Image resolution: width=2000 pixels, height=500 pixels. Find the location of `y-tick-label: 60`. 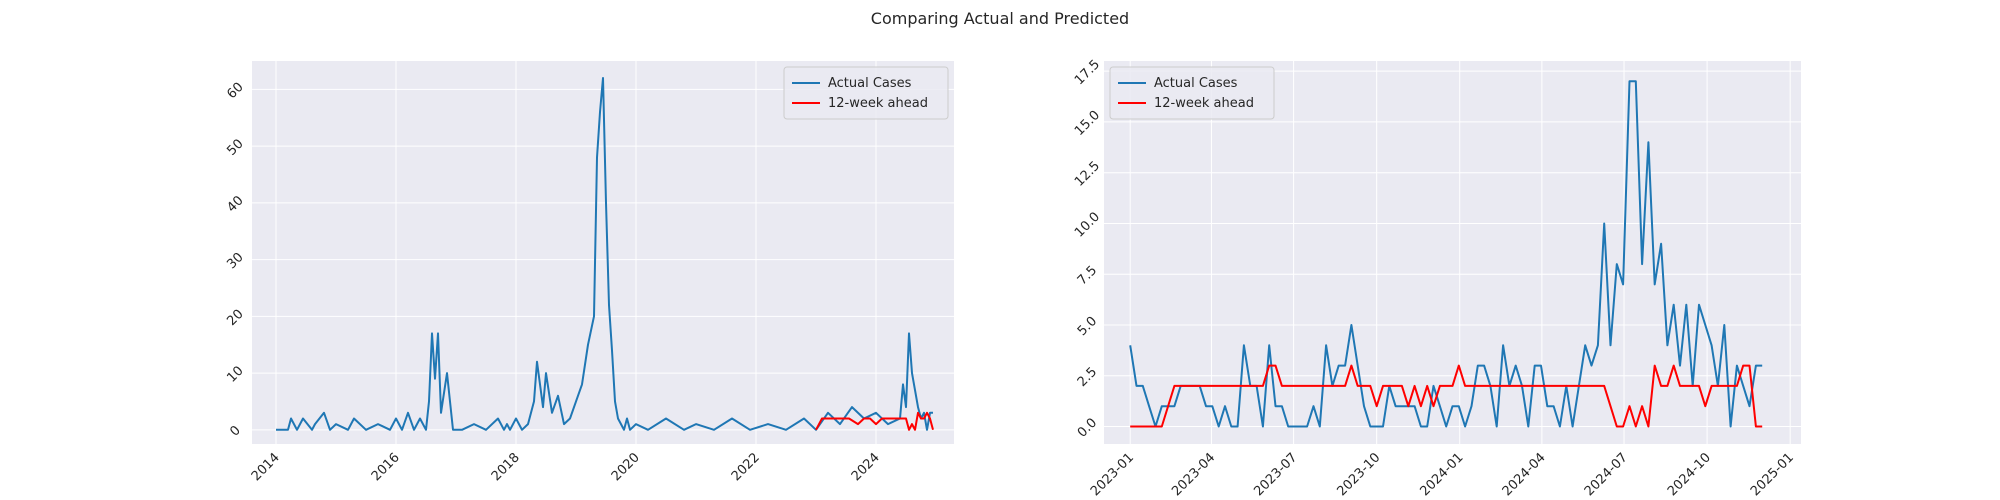

y-tick-label: 60 is located at coordinates (235, 91).